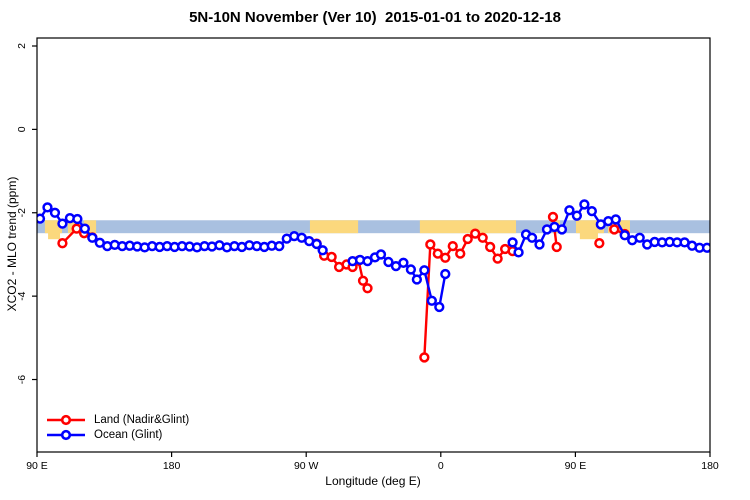  What do you see at coordinates (128, 434) in the screenshot?
I see `legend-label-ocean: Ocean (Glint)` at bounding box center [128, 434].